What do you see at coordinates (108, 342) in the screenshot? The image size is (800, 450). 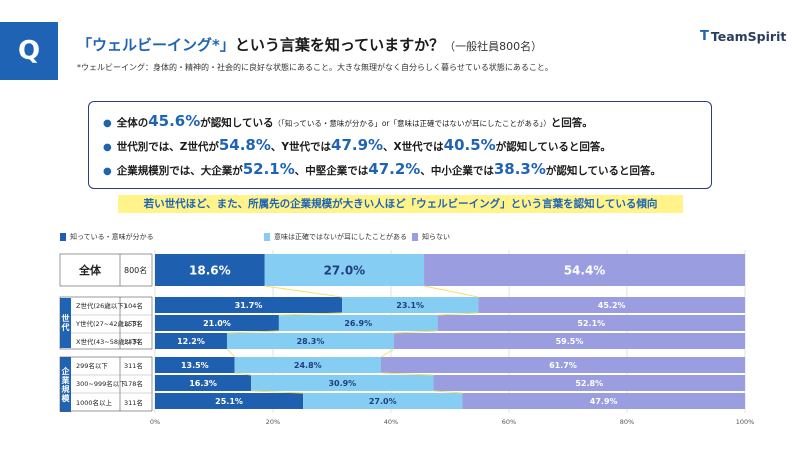 I see `row-label-name: X世代(43~58歳以下)` at bounding box center [108, 342].